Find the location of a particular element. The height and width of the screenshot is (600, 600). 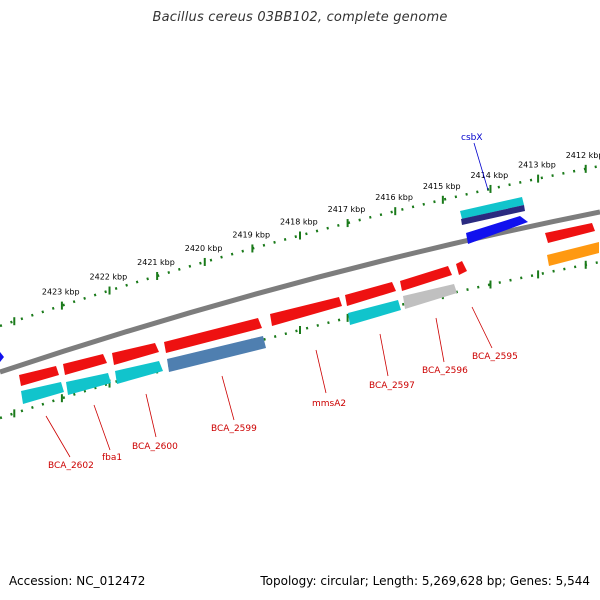

accession-text: Accession: NC_012472 is located at coordinates (77, 581).